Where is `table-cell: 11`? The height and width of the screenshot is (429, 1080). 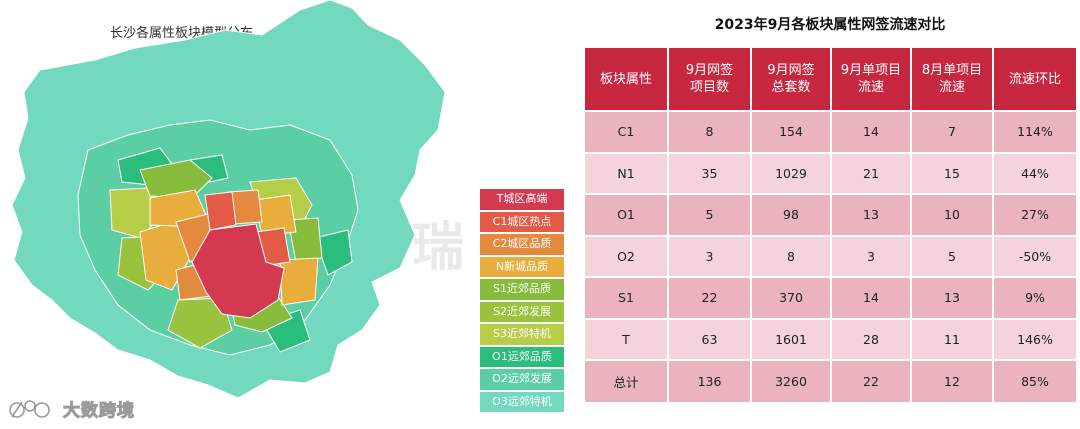
table-cell: 11 is located at coordinates (952, 338).